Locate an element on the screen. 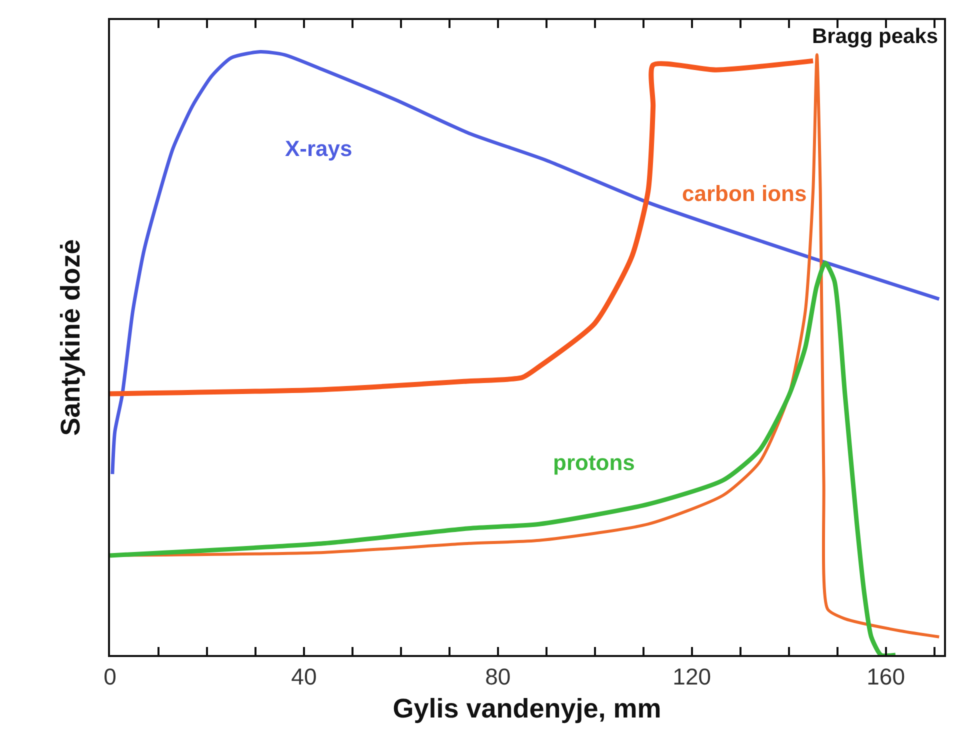 This screenshot has height=756, width=968. x-tick-label: 80 is located at coordinates (498, 677).